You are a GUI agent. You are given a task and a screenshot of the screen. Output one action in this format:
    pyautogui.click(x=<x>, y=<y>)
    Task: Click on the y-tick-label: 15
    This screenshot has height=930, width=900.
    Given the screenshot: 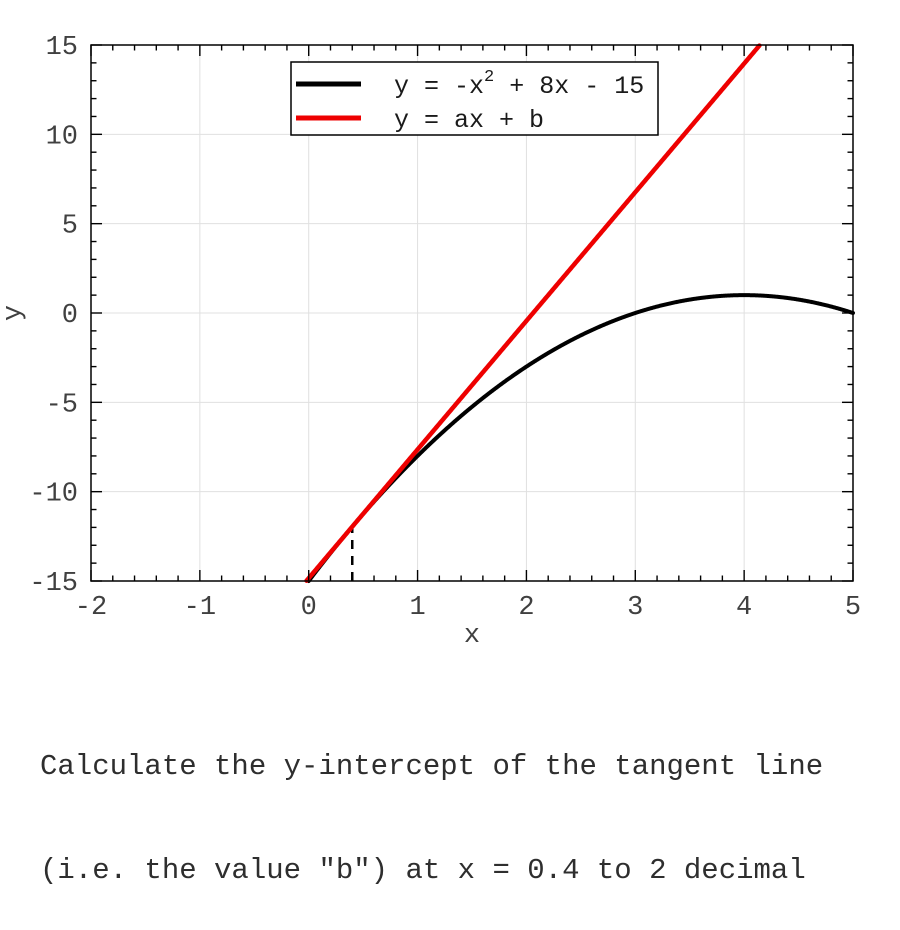 What is the action you would take?
    pyautogui.click(x=62, y=48)
    